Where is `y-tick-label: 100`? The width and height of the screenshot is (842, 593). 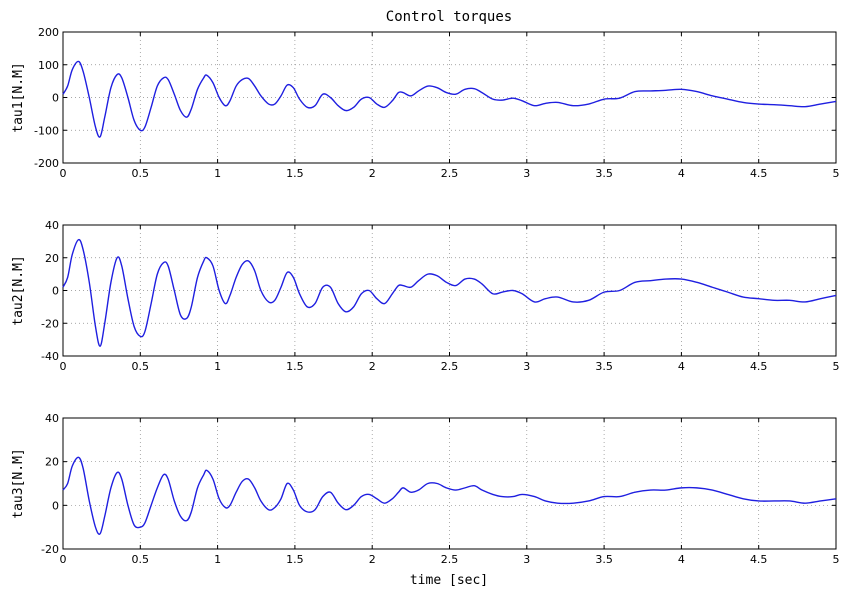 y-tick-label: 100 is located at coordinates (48, 65).